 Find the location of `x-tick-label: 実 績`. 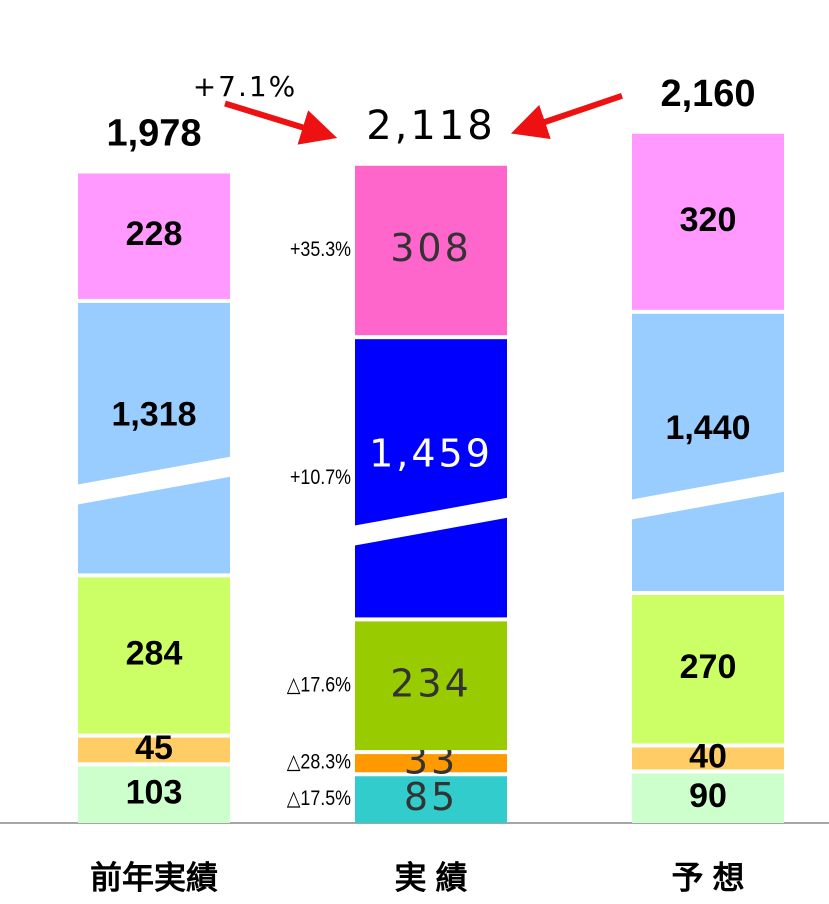

x-tick-label: 実 績 is located at coordinates (431, 877).